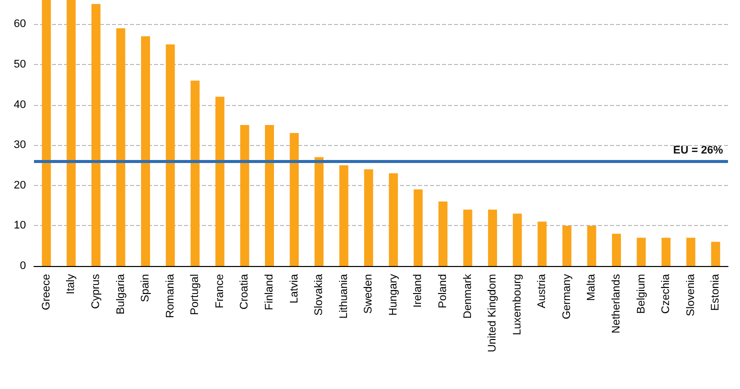 Image resolution: width=740 pixels, height=389 pixels. I want to click on x-tick-label: United Kingdom, so click(492, 313).